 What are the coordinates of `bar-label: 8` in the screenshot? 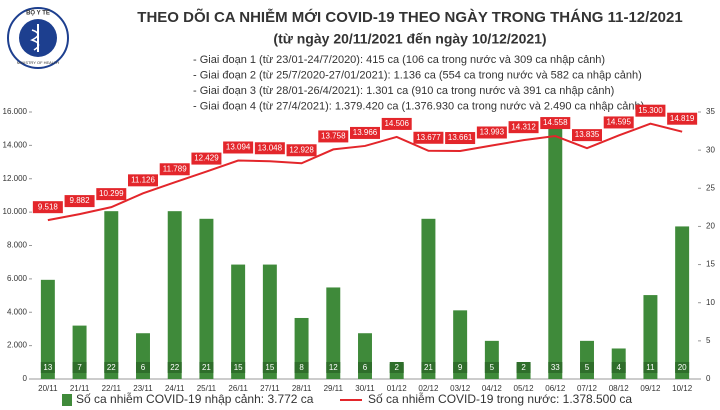 It's located at (301, 367).